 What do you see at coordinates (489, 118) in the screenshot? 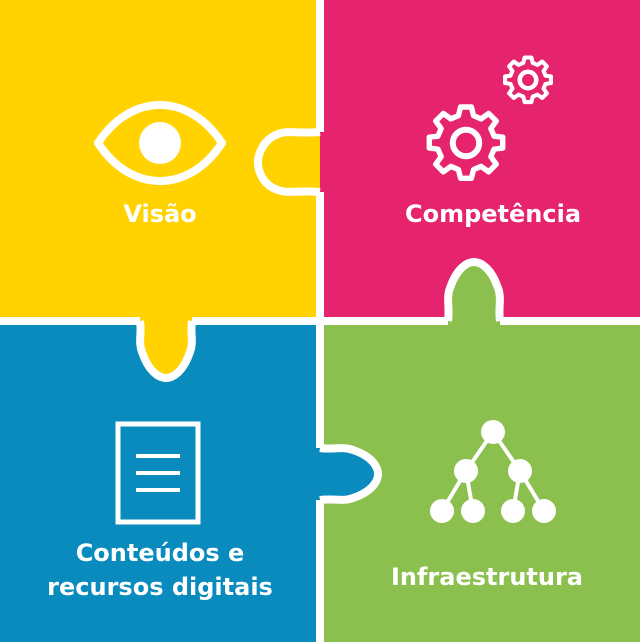
I see `gears-icon` at bounding box center [489, 118].